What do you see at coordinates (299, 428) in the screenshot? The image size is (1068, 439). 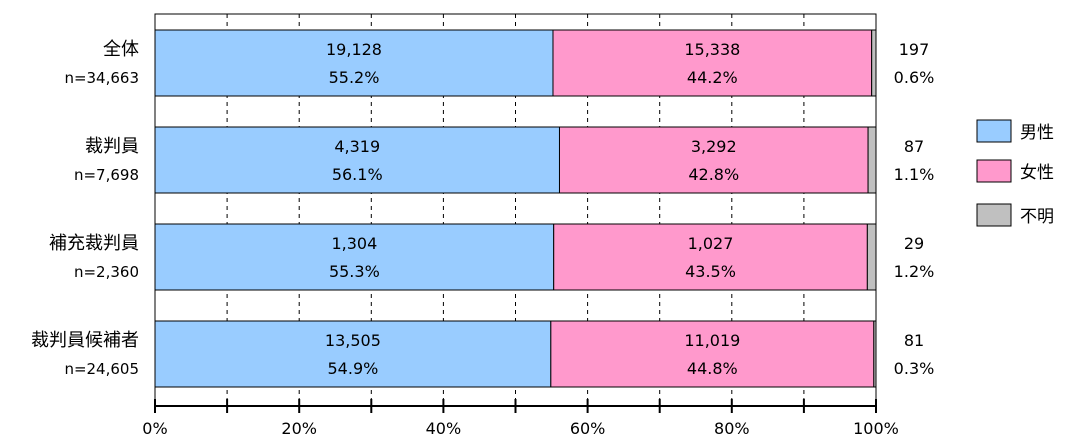 I see `x-tick-label: 20%` at bounding box center [299, 428].